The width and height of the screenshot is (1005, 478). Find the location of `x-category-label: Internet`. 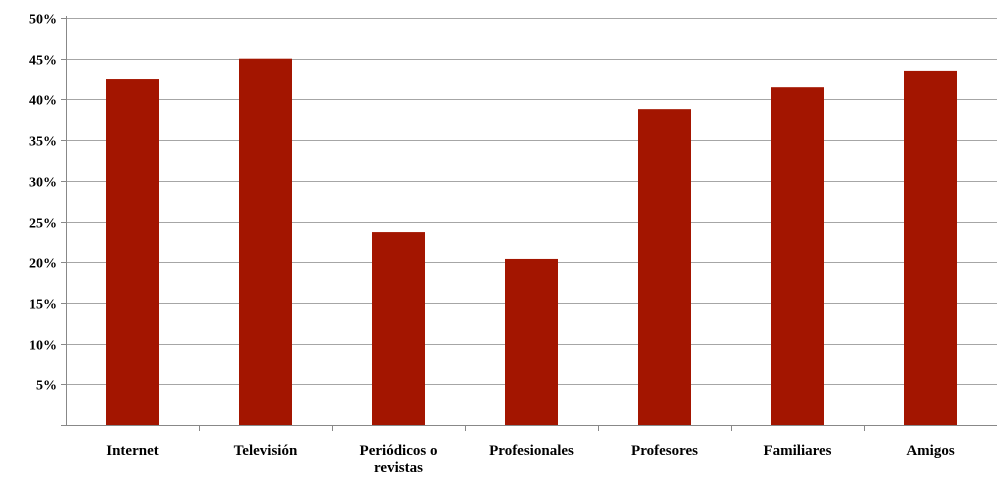

x-category-label: Internet is located at coordinates (132, 451).